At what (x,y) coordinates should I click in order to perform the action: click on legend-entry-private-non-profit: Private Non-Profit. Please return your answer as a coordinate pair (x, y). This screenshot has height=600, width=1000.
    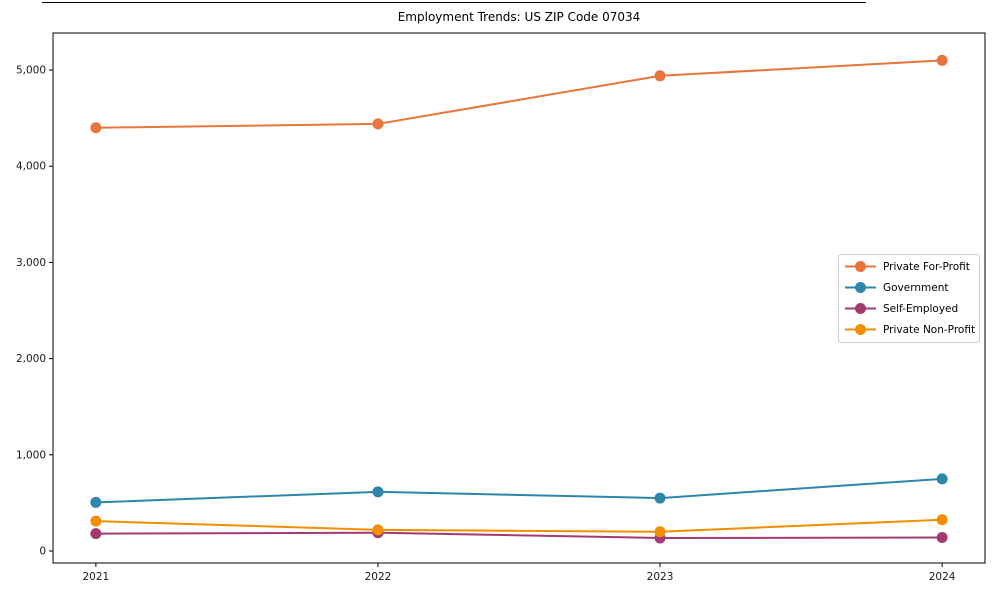
    Looking at the image, I should click on (910, 330).